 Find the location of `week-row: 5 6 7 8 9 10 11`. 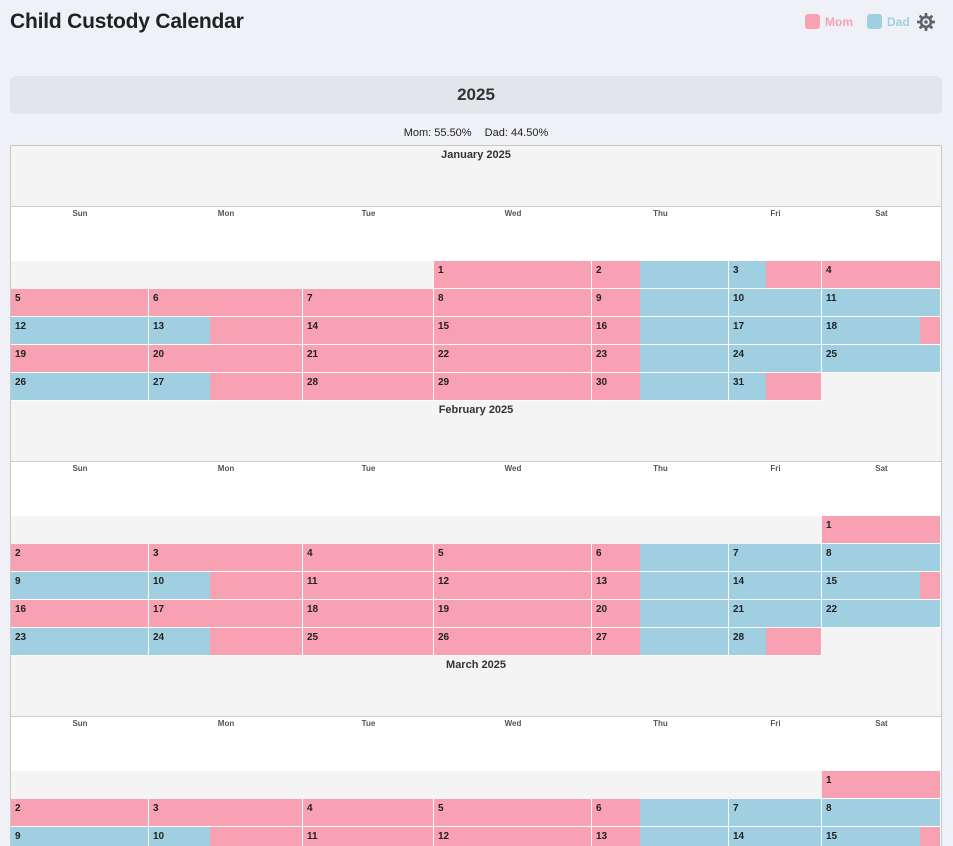

week-row: 5 6 7 8 9 10 11 is located at coordinates (476, 303).